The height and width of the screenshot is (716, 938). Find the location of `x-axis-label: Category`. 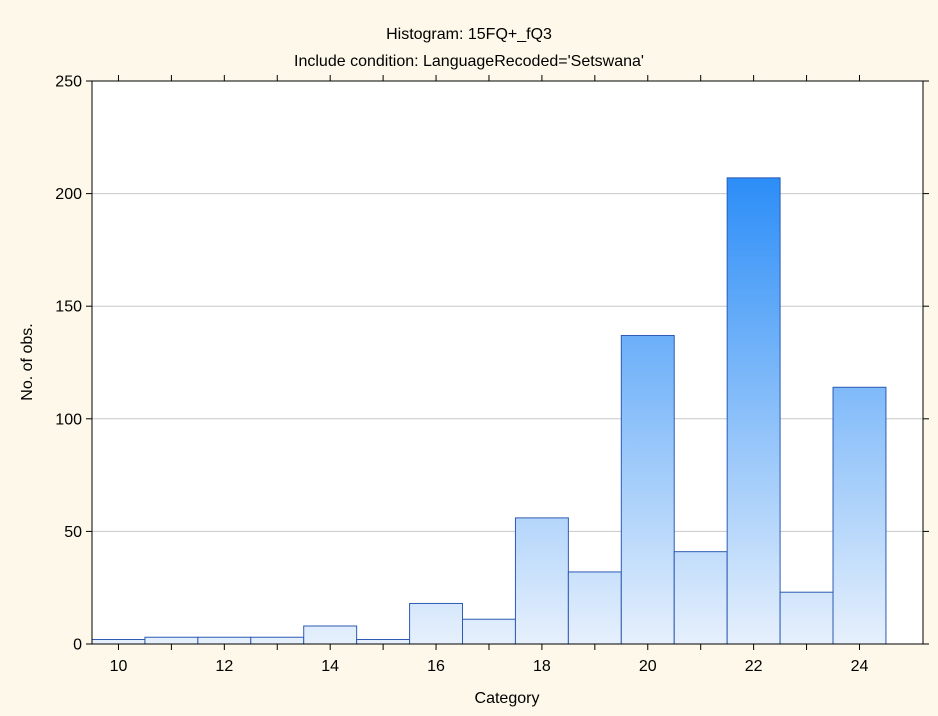

x-axis-label: Category is located at coordinates (507, 698).